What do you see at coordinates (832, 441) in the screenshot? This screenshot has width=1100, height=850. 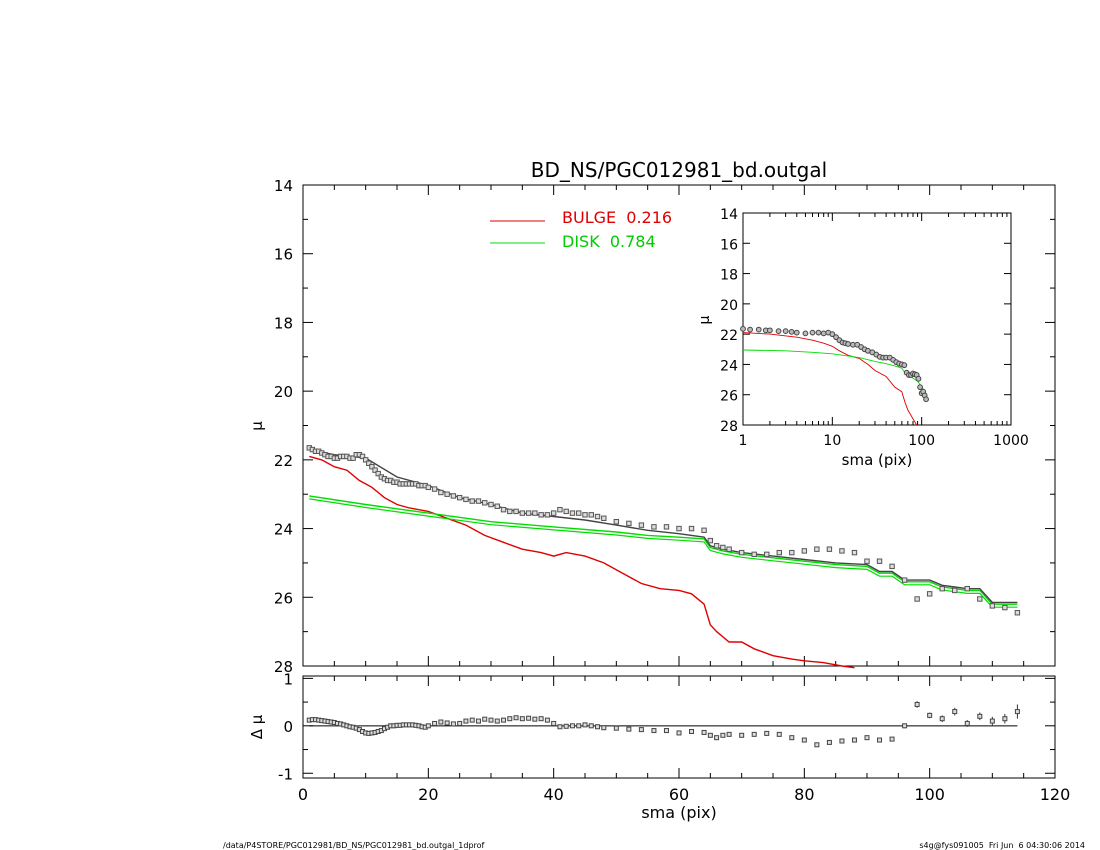 I see `inset-x-tick-label: 10` at bounding box center [832, 441].